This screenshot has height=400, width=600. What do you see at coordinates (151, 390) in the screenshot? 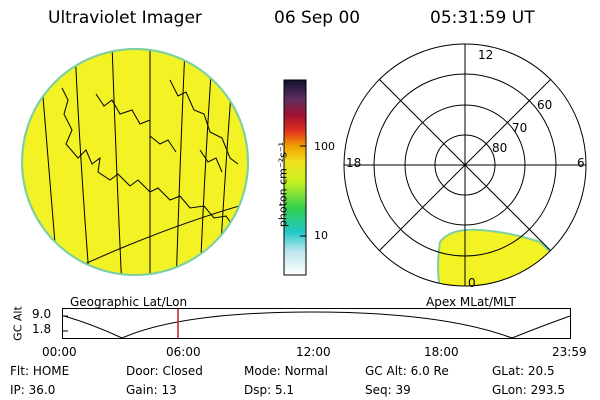
I see `info-gain: Gain: 13` at bounding box center [151, 390].